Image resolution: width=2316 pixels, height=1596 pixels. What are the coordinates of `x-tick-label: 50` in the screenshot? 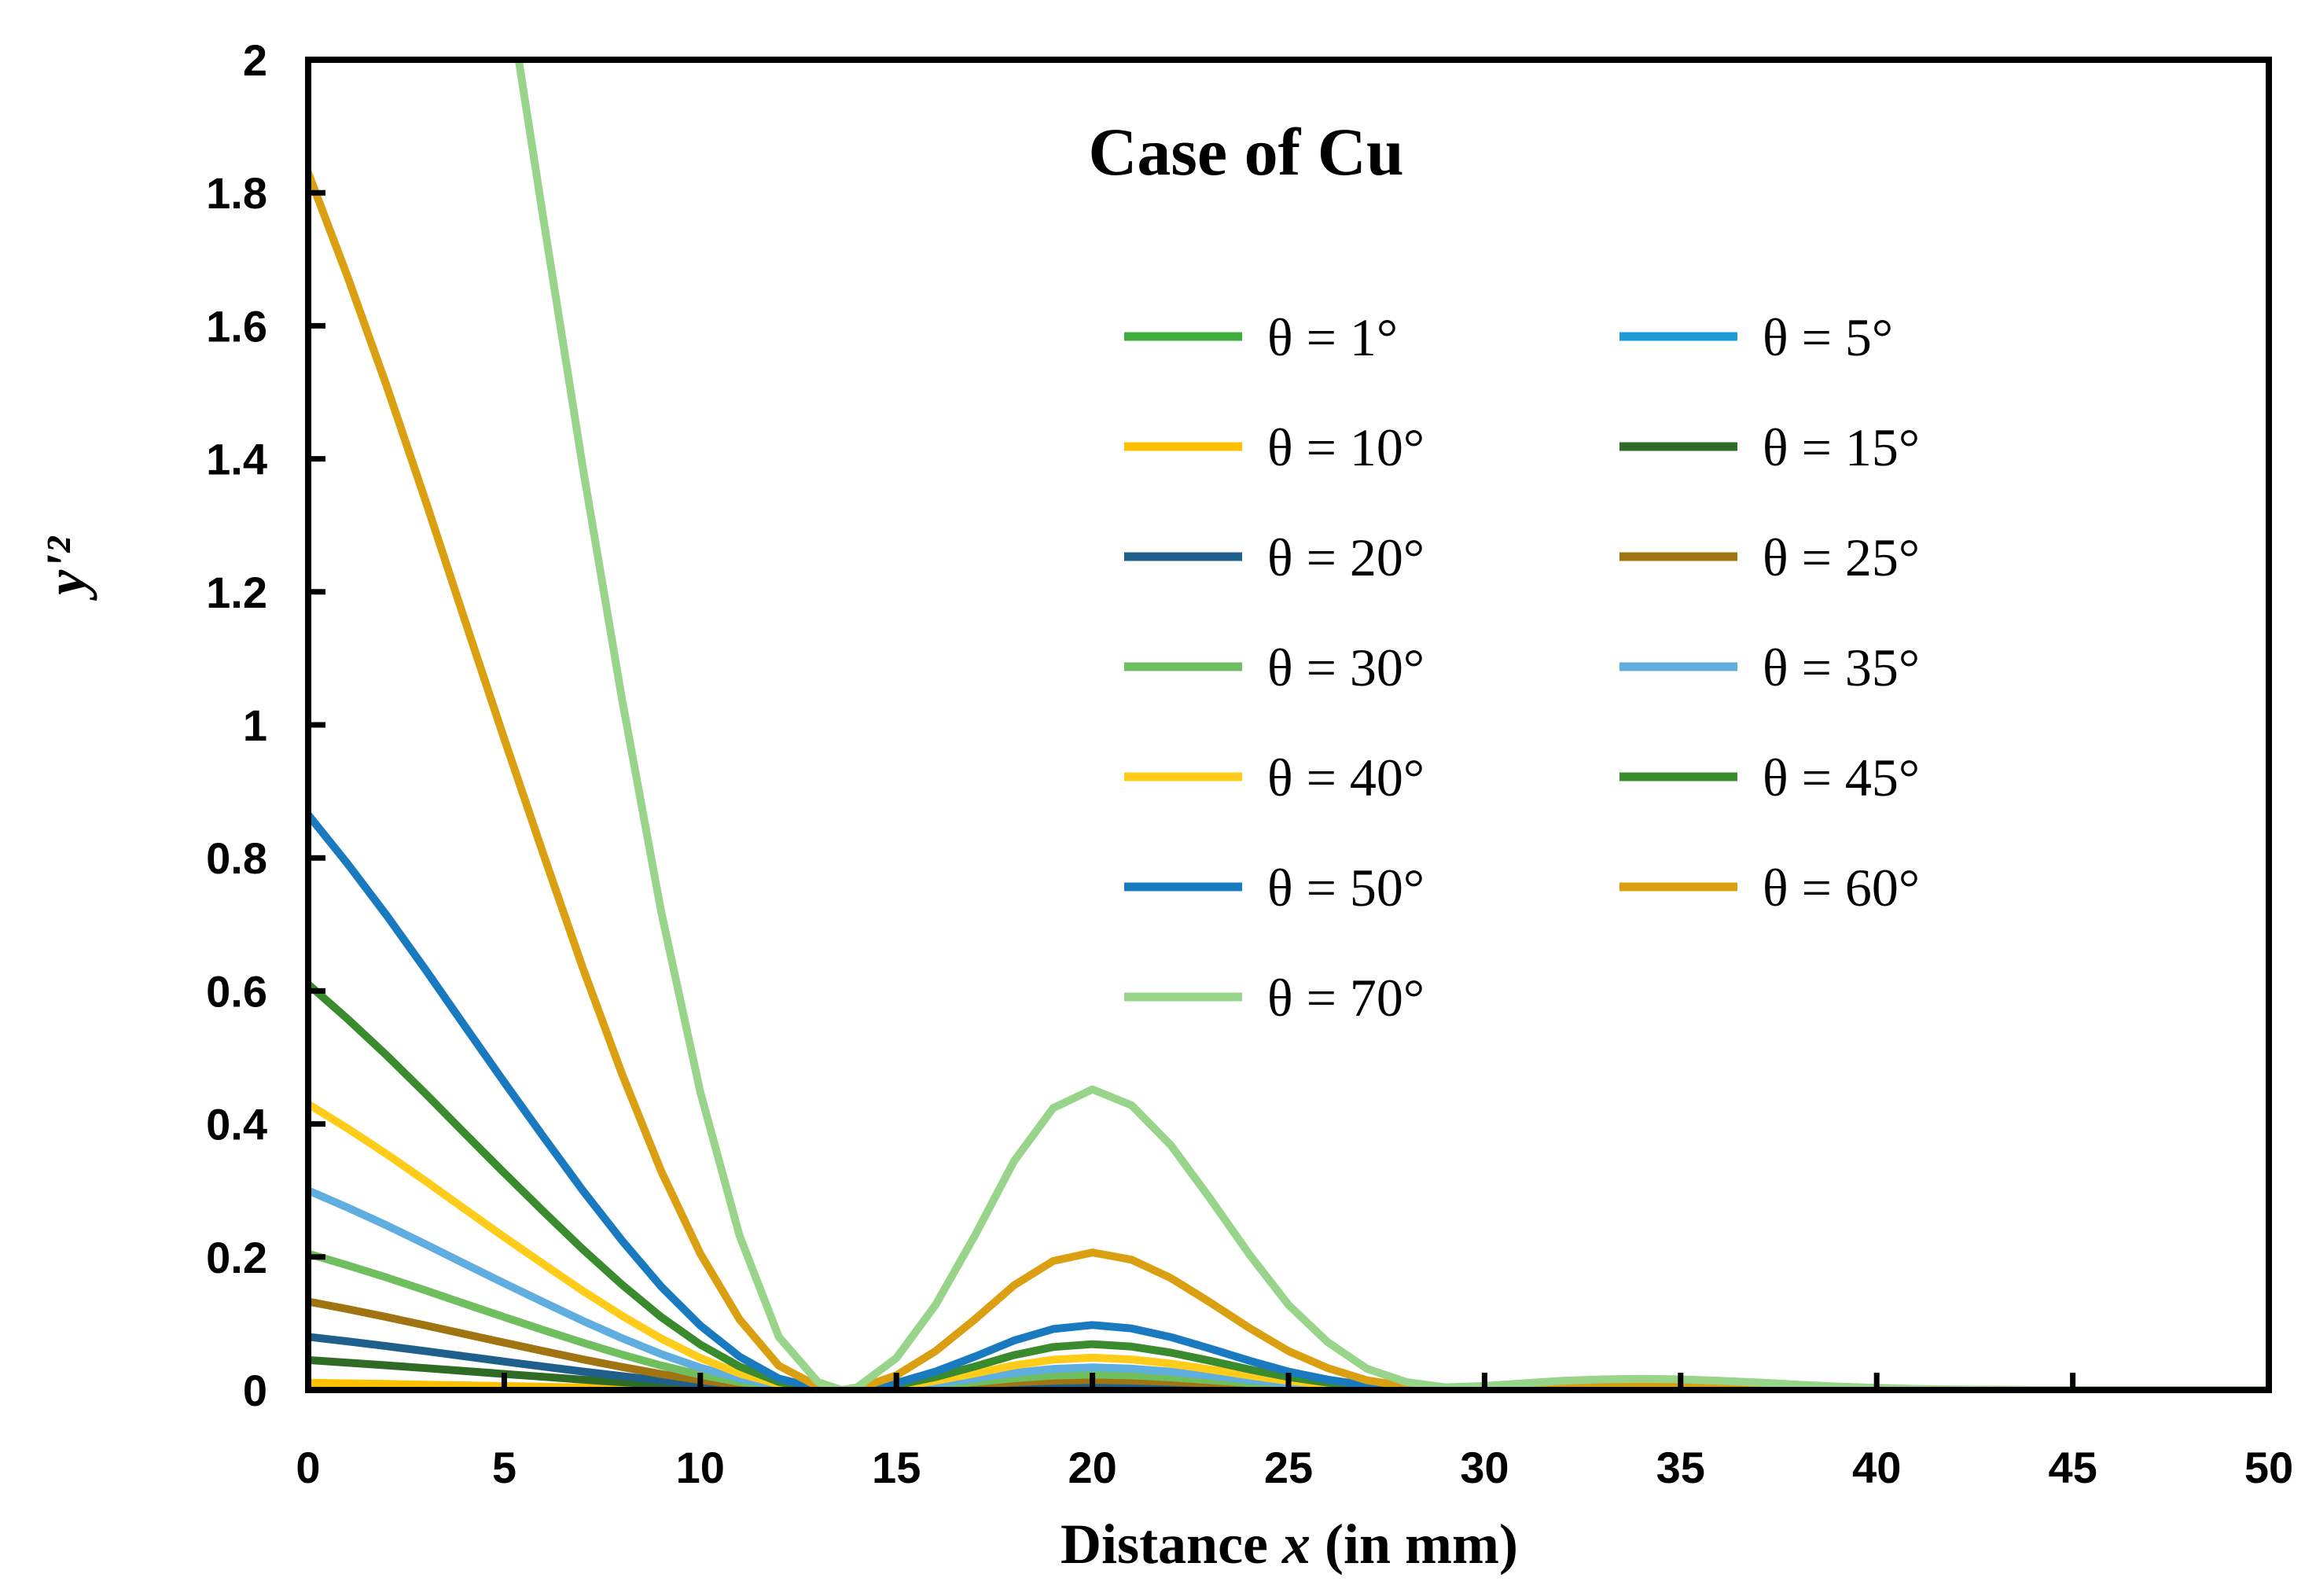 It's located at (2269, 1467).